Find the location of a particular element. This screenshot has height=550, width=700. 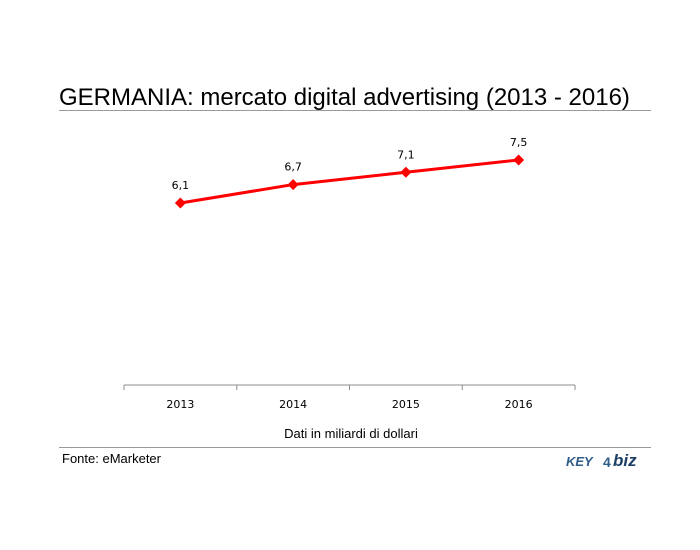

logo-biz-text: biz is located at coordinates (625, 460).